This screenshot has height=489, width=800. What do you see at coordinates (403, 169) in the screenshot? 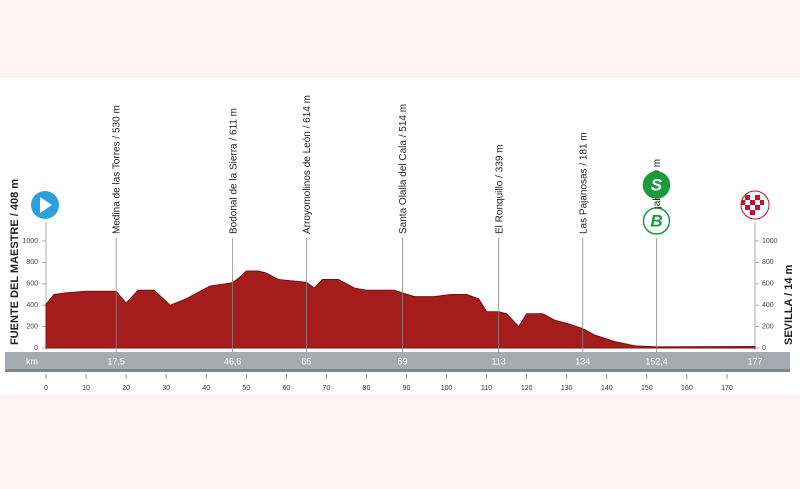
I see `waypoint-label: Santa Olalla del Cala / 514 m` at bounding box center [403, 169].